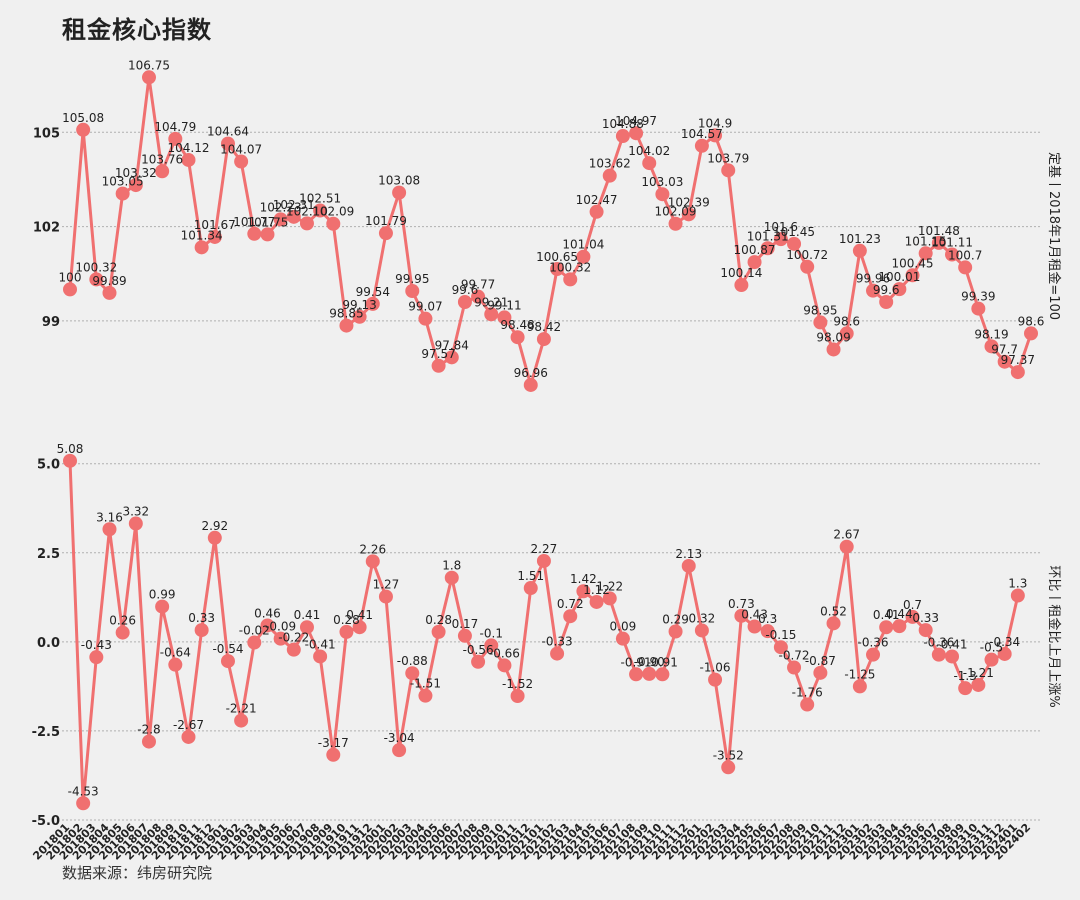  Describe the element at coordinates (70, 277) in the screenshot. I see `data-label: 100` at that location.